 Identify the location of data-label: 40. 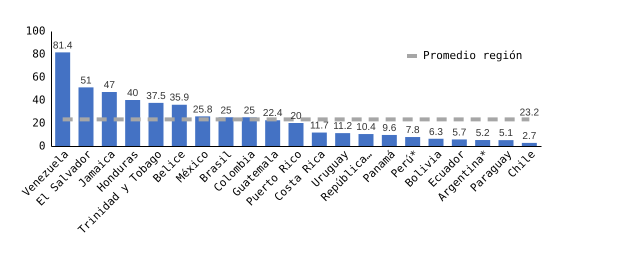
(133, 93).